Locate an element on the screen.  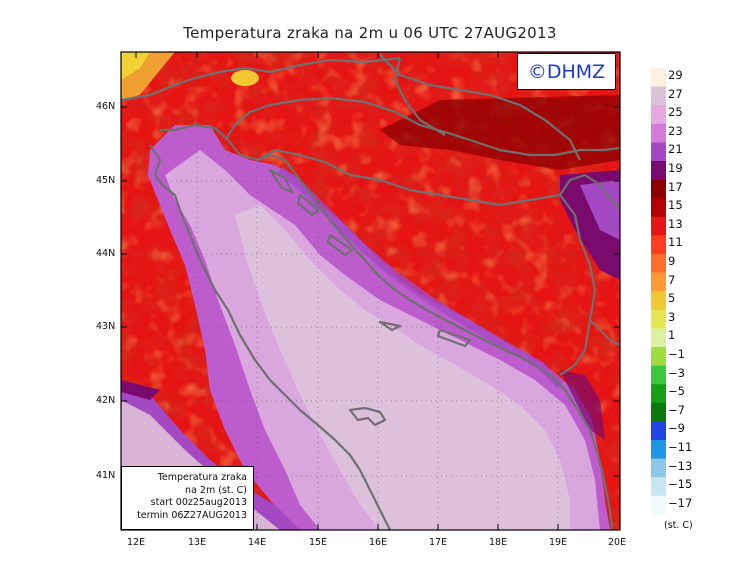
legend-color-bar is located at coordinates (658, 291).